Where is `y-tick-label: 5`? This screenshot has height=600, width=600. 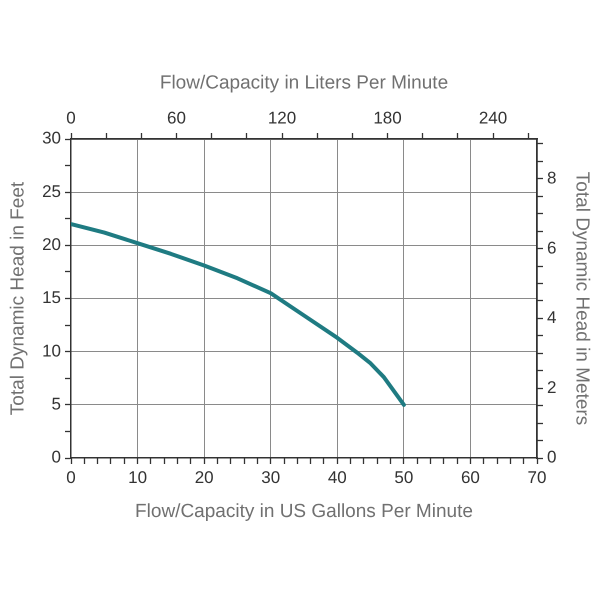 y-tick-label: 5 is located at coordinates (56, 404).